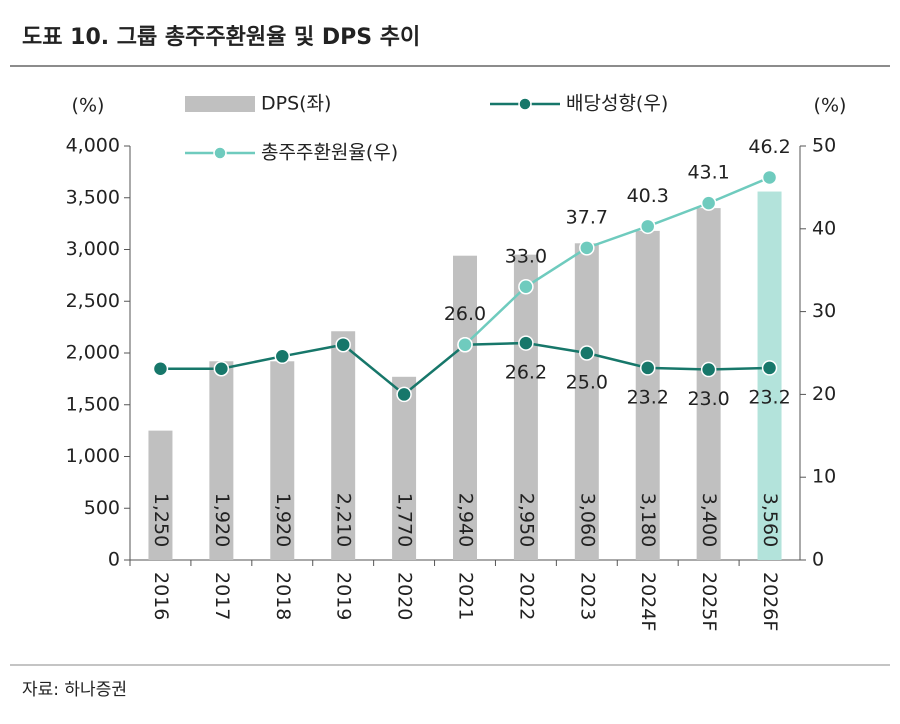  What do you see at coordinates (587, 217) in the screenshot?
I see `data-label: 37.7` at bounding box center [587, 217].